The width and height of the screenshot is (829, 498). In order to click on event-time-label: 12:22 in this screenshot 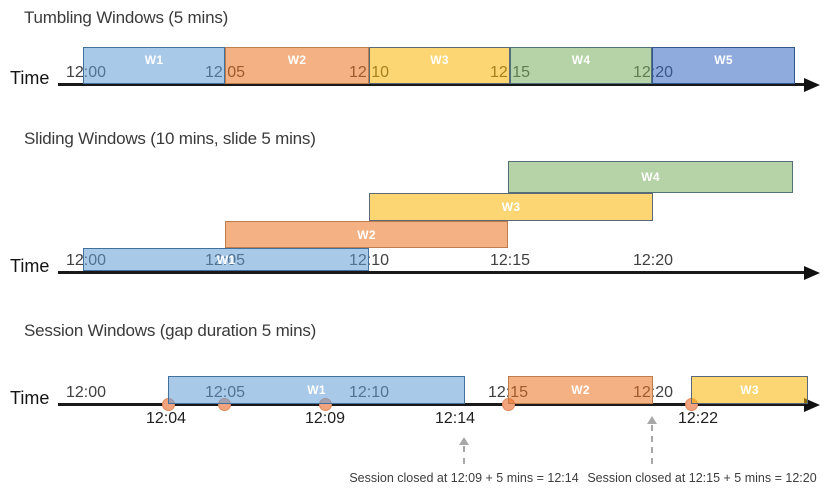, I will do `click(698, 418)`.